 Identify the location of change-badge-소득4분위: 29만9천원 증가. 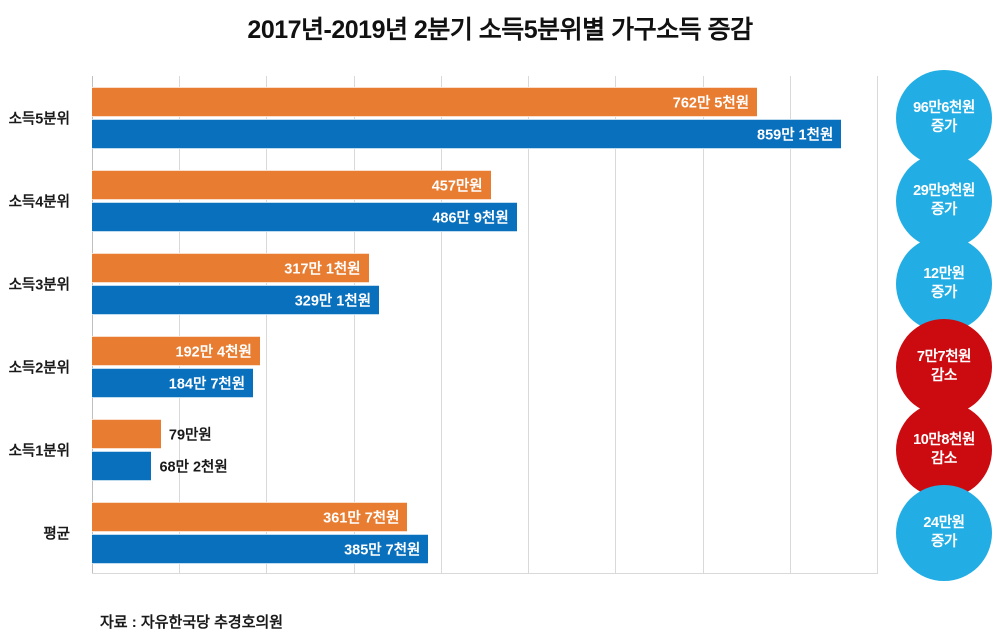
(944, 200).